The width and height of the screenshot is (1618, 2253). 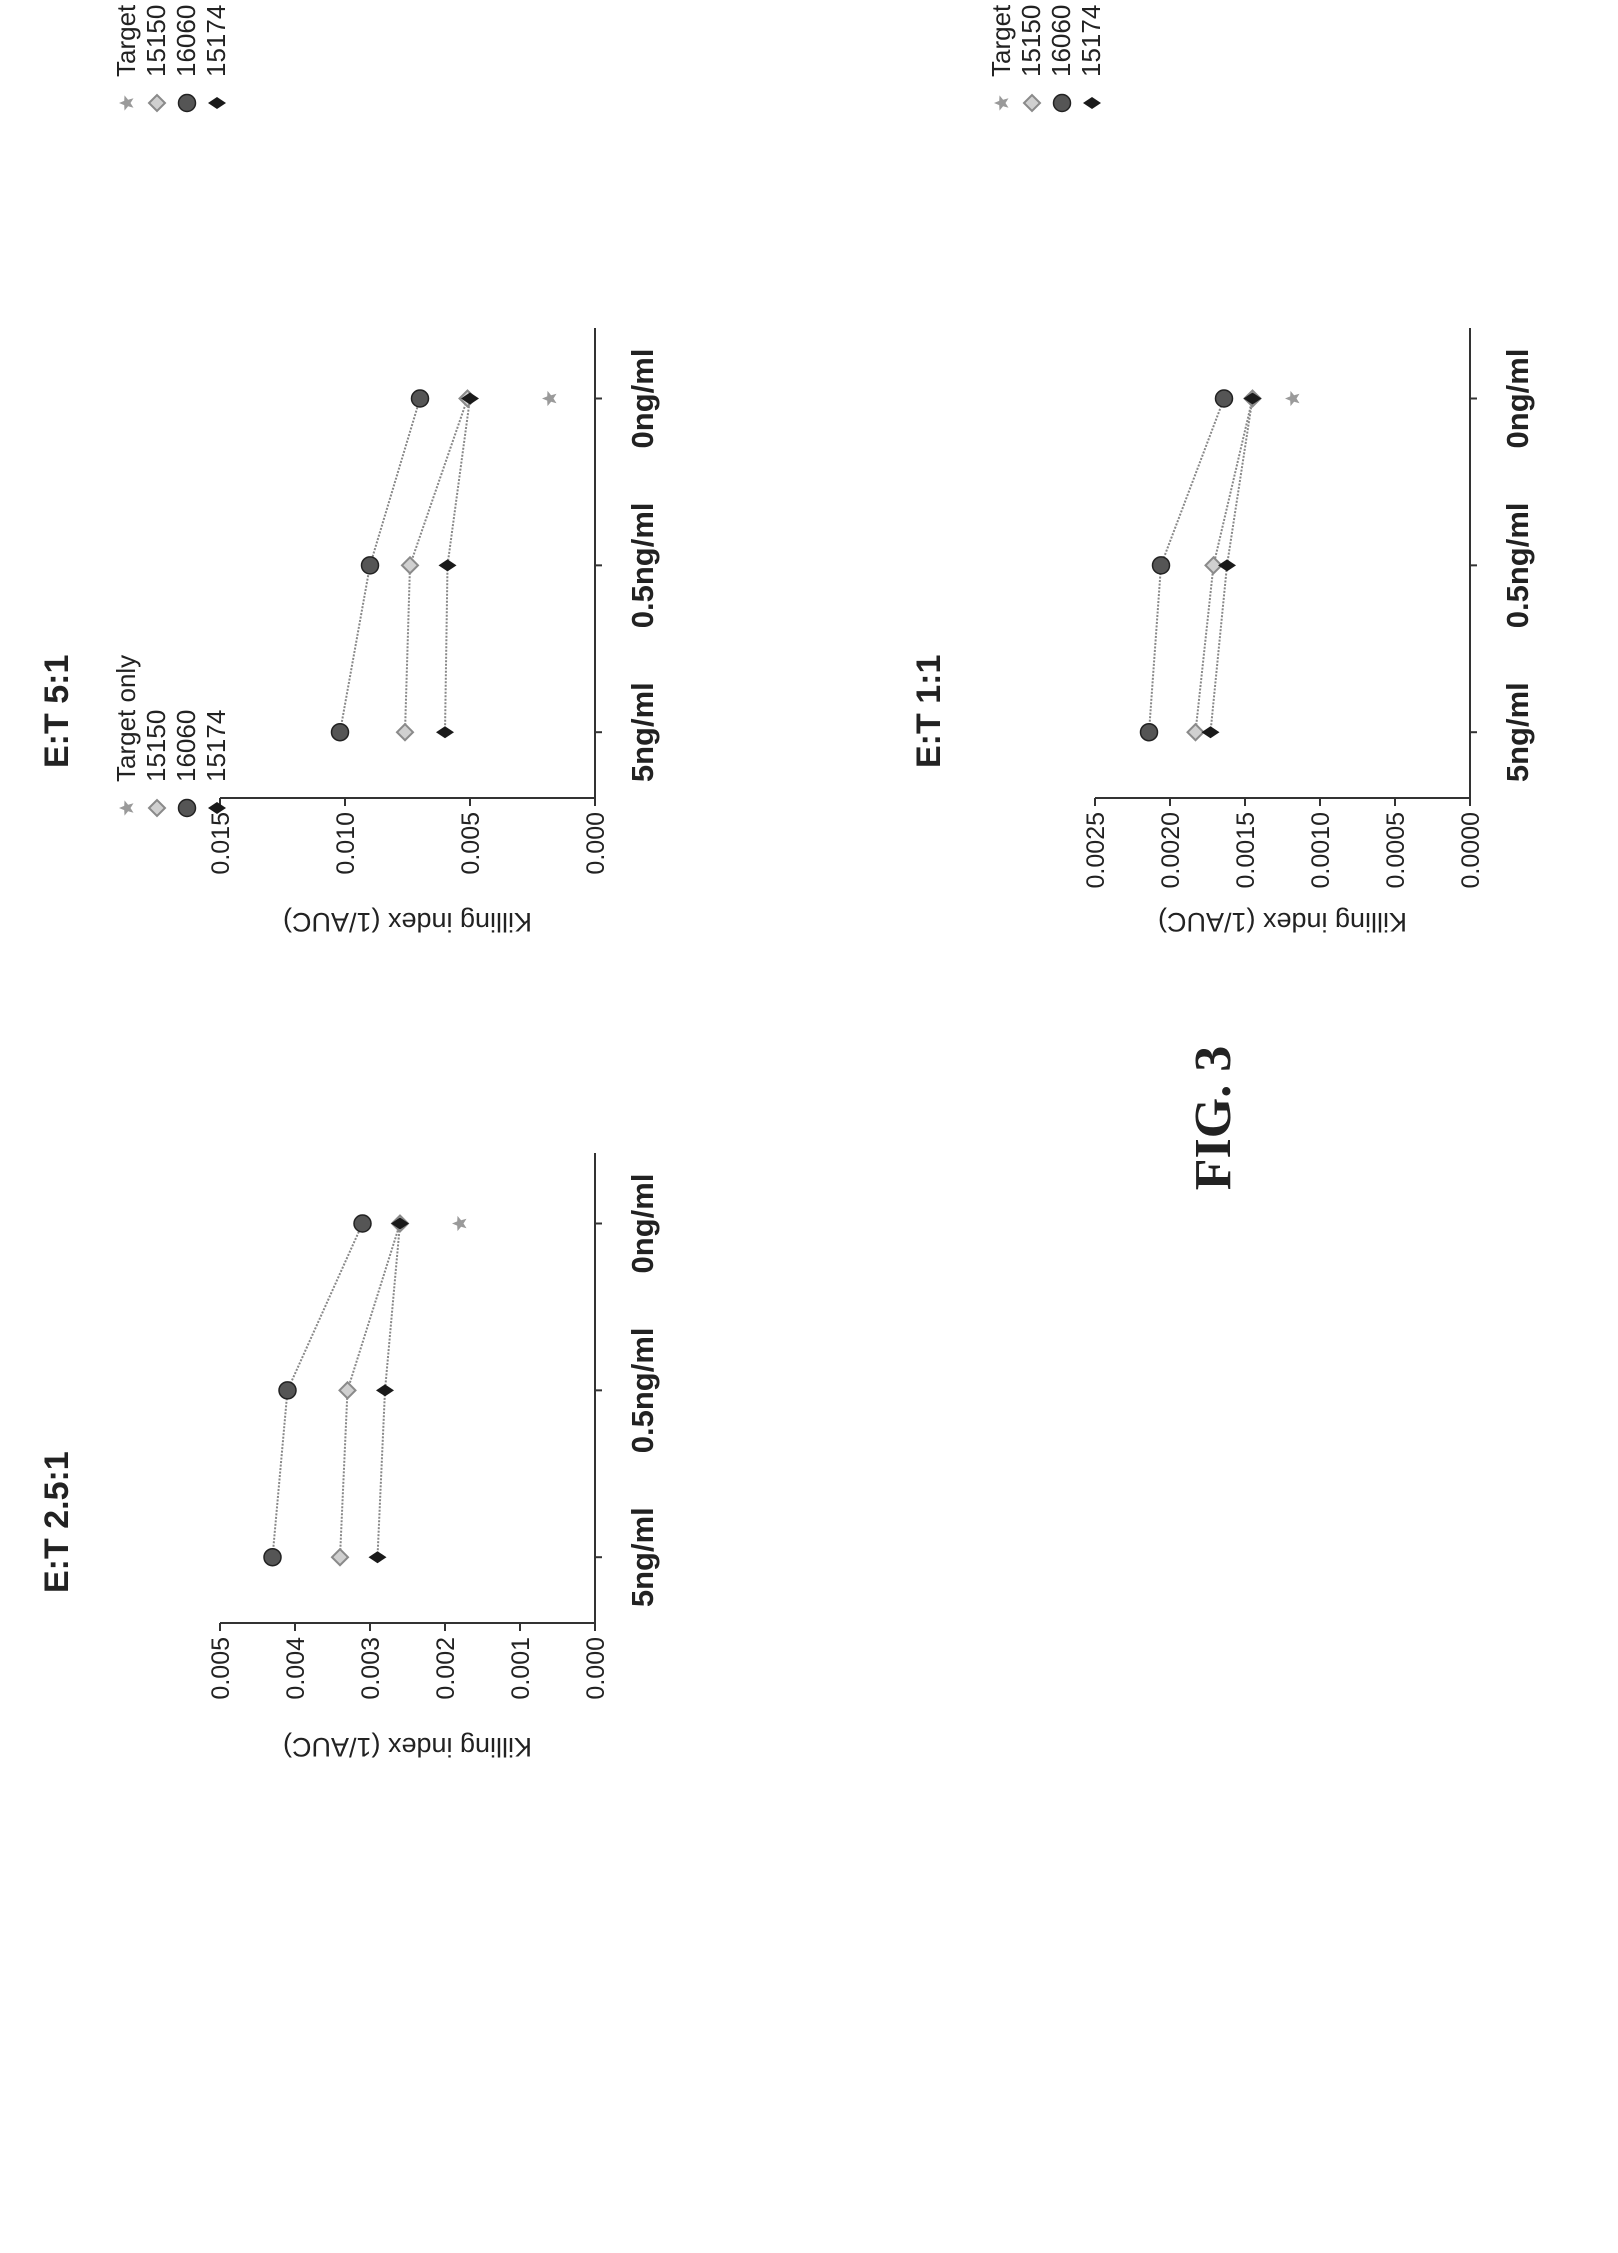 I want to click on y-tick-label: 0.005, so click(x=221, y=1668).